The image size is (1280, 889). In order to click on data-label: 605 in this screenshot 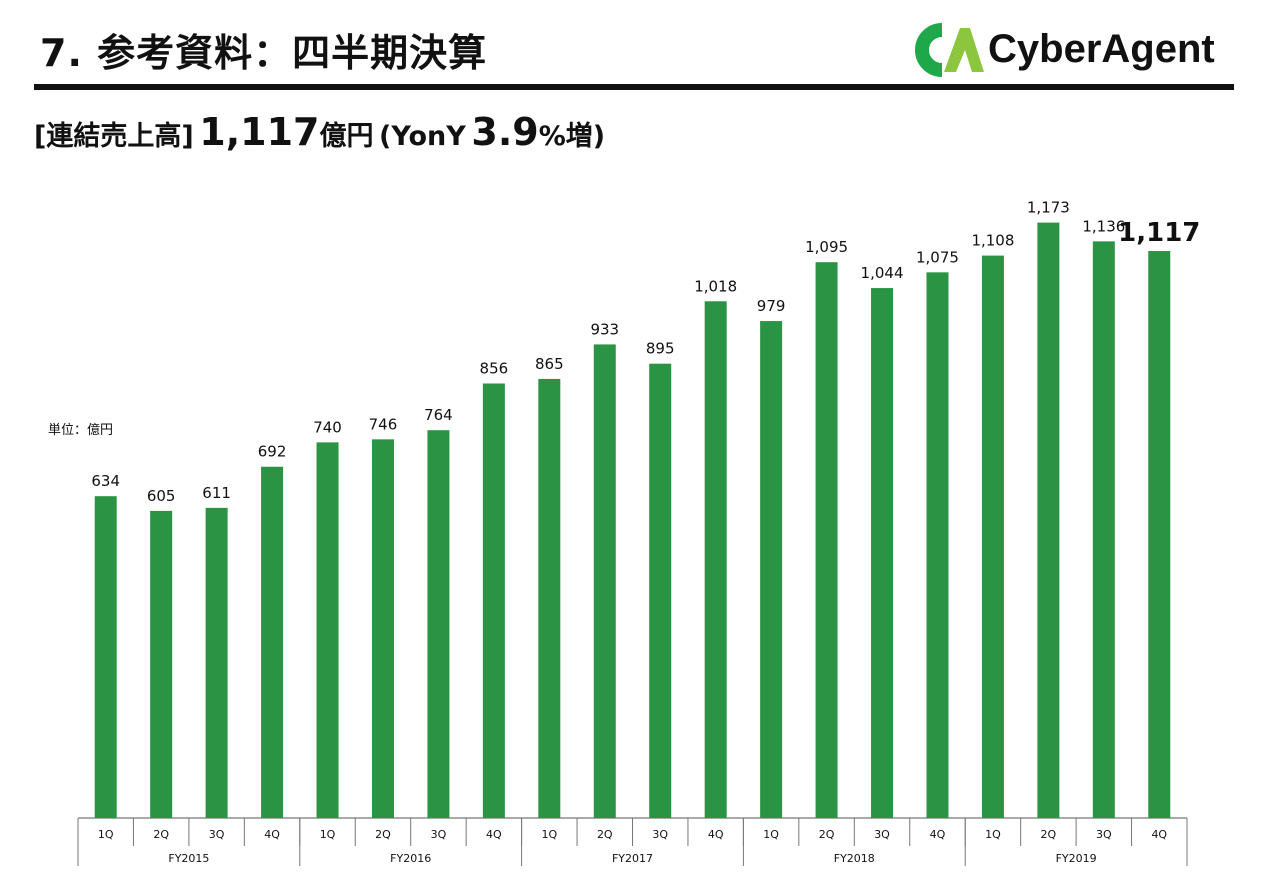, I will do `click(161, 496)`.